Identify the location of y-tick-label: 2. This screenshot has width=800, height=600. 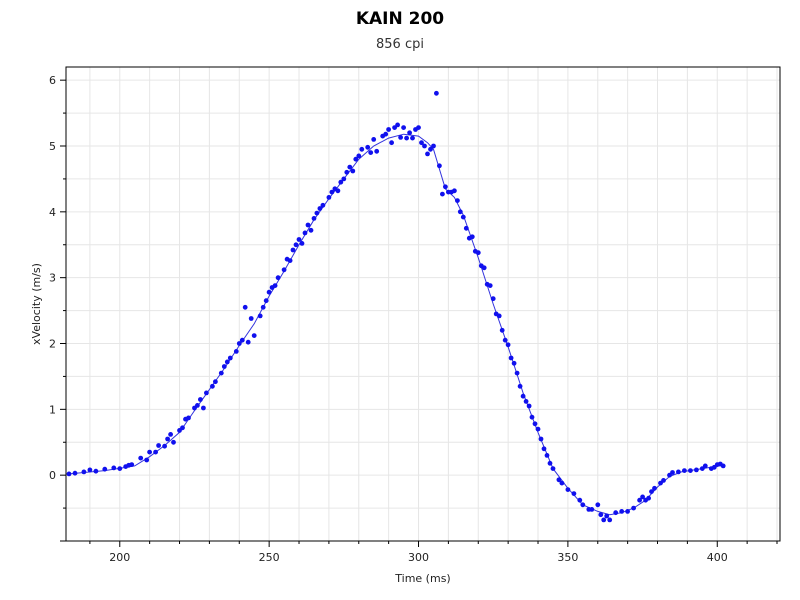
(52, 344).